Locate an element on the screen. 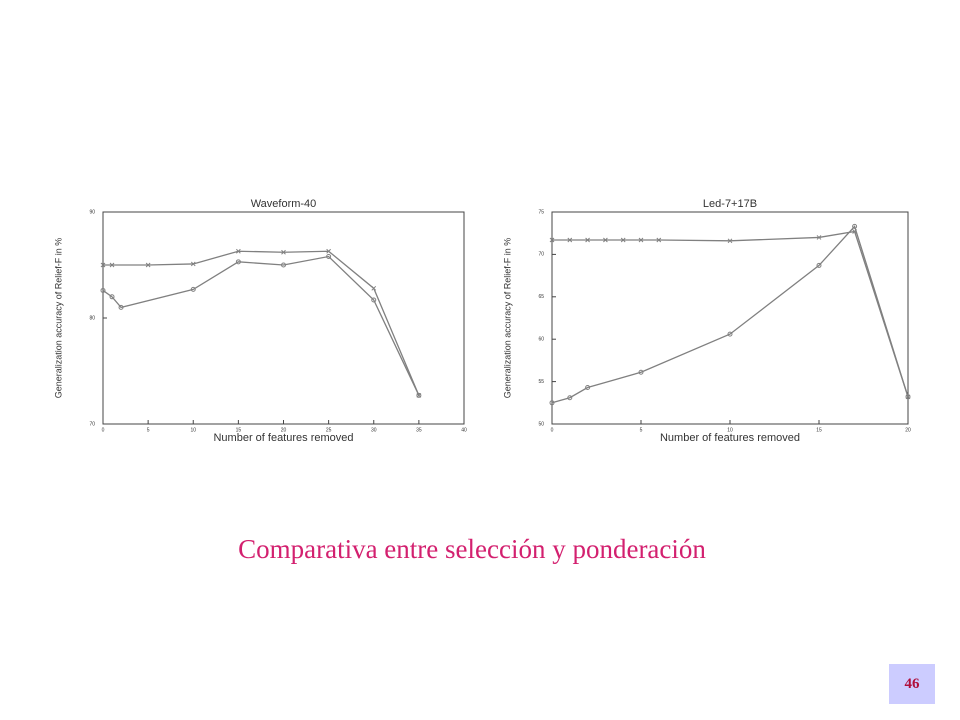  y-tick-label: 65 is located at coordinates (541, 297).